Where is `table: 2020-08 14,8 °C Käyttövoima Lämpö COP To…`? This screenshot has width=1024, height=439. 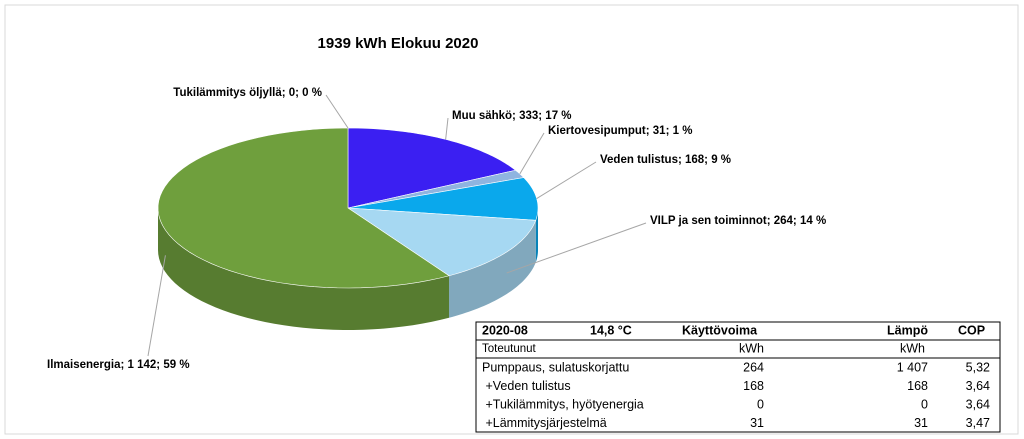 table: 2020-08 14,8 °C Käyttövoima Lämpö COP To… is located at coordinates (738, 377).